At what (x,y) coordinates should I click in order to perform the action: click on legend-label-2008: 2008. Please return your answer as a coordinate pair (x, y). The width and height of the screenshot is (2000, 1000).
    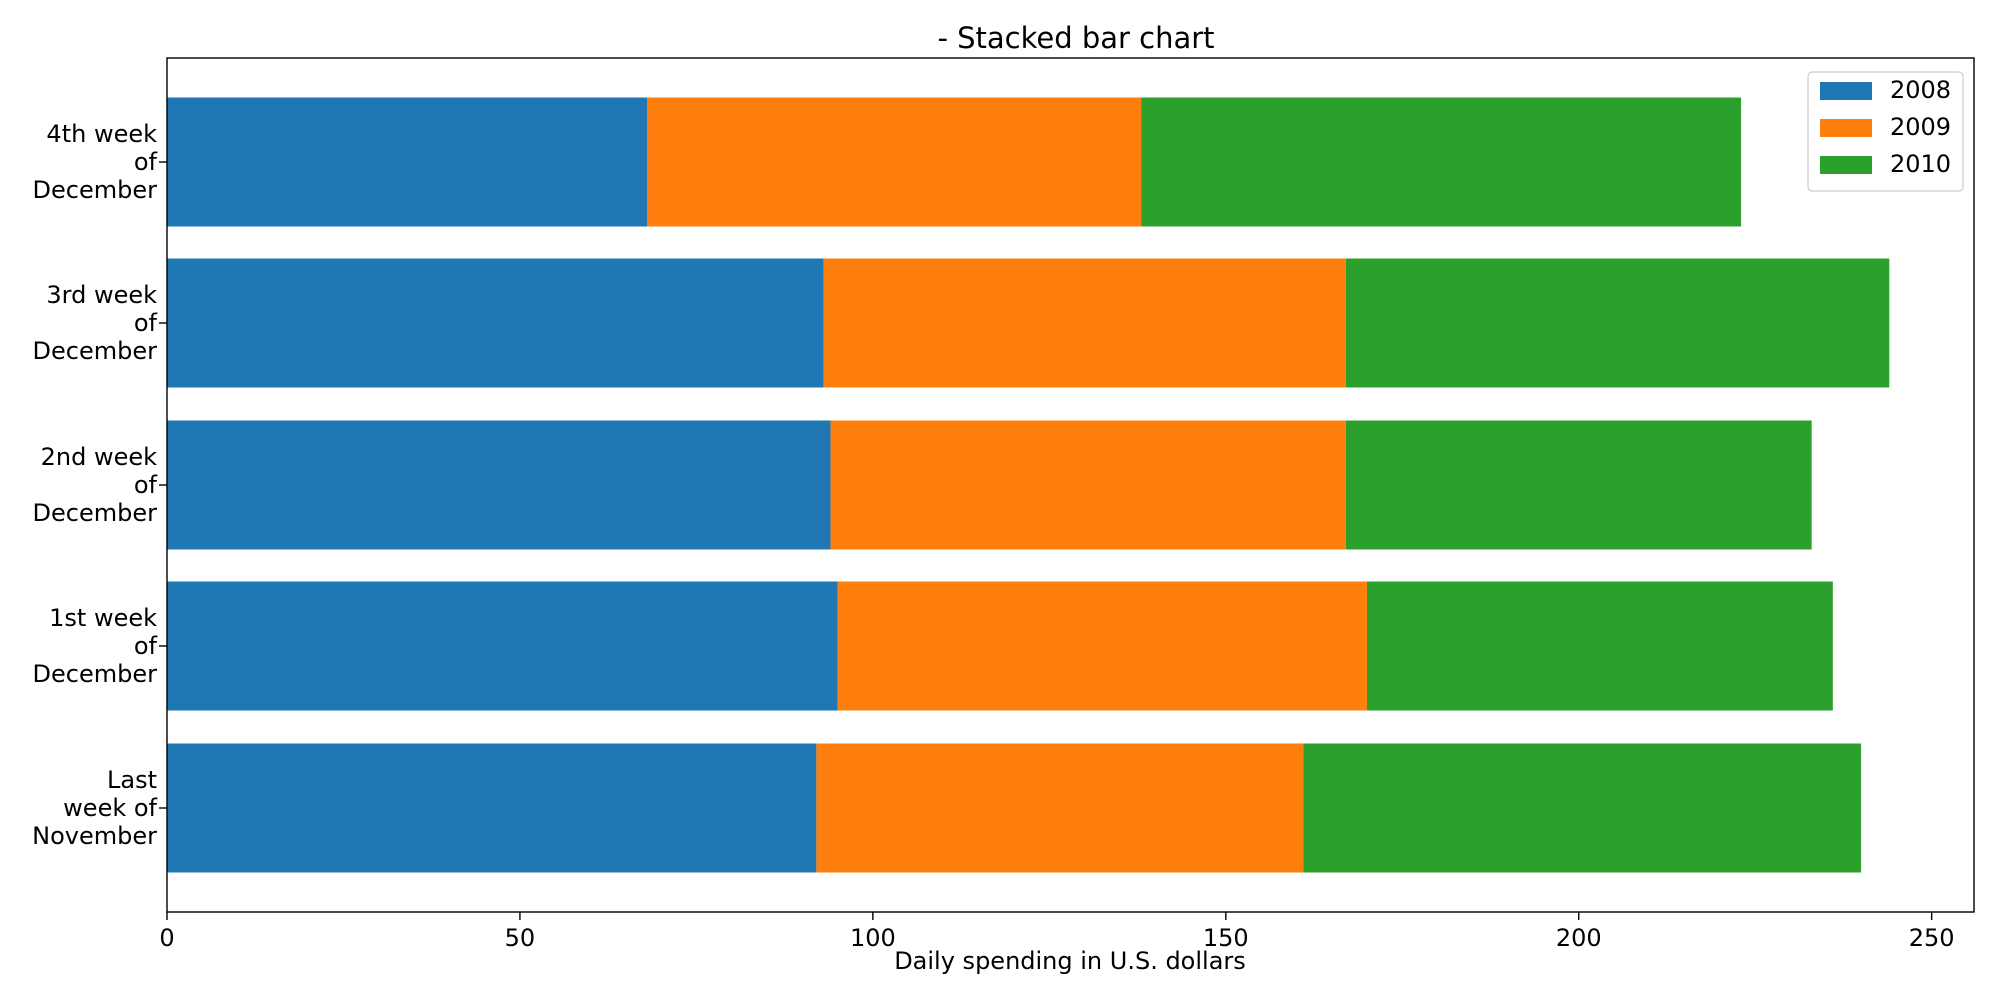
    Looking at the image, I should click on (1920, 90).